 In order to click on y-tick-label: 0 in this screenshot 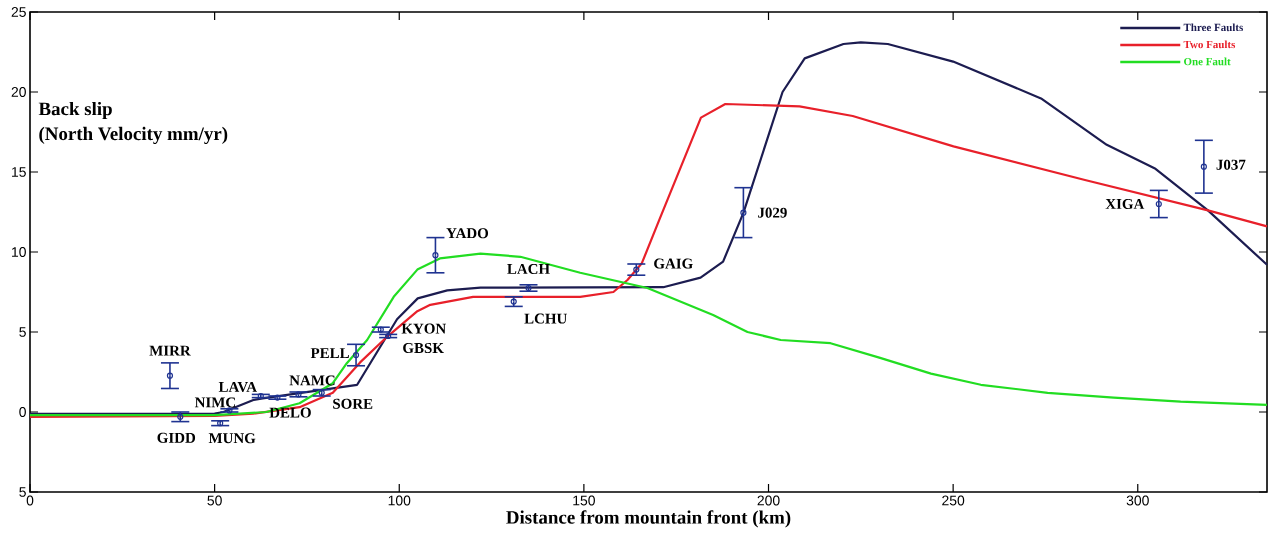, I will do `click(22, 412)`.